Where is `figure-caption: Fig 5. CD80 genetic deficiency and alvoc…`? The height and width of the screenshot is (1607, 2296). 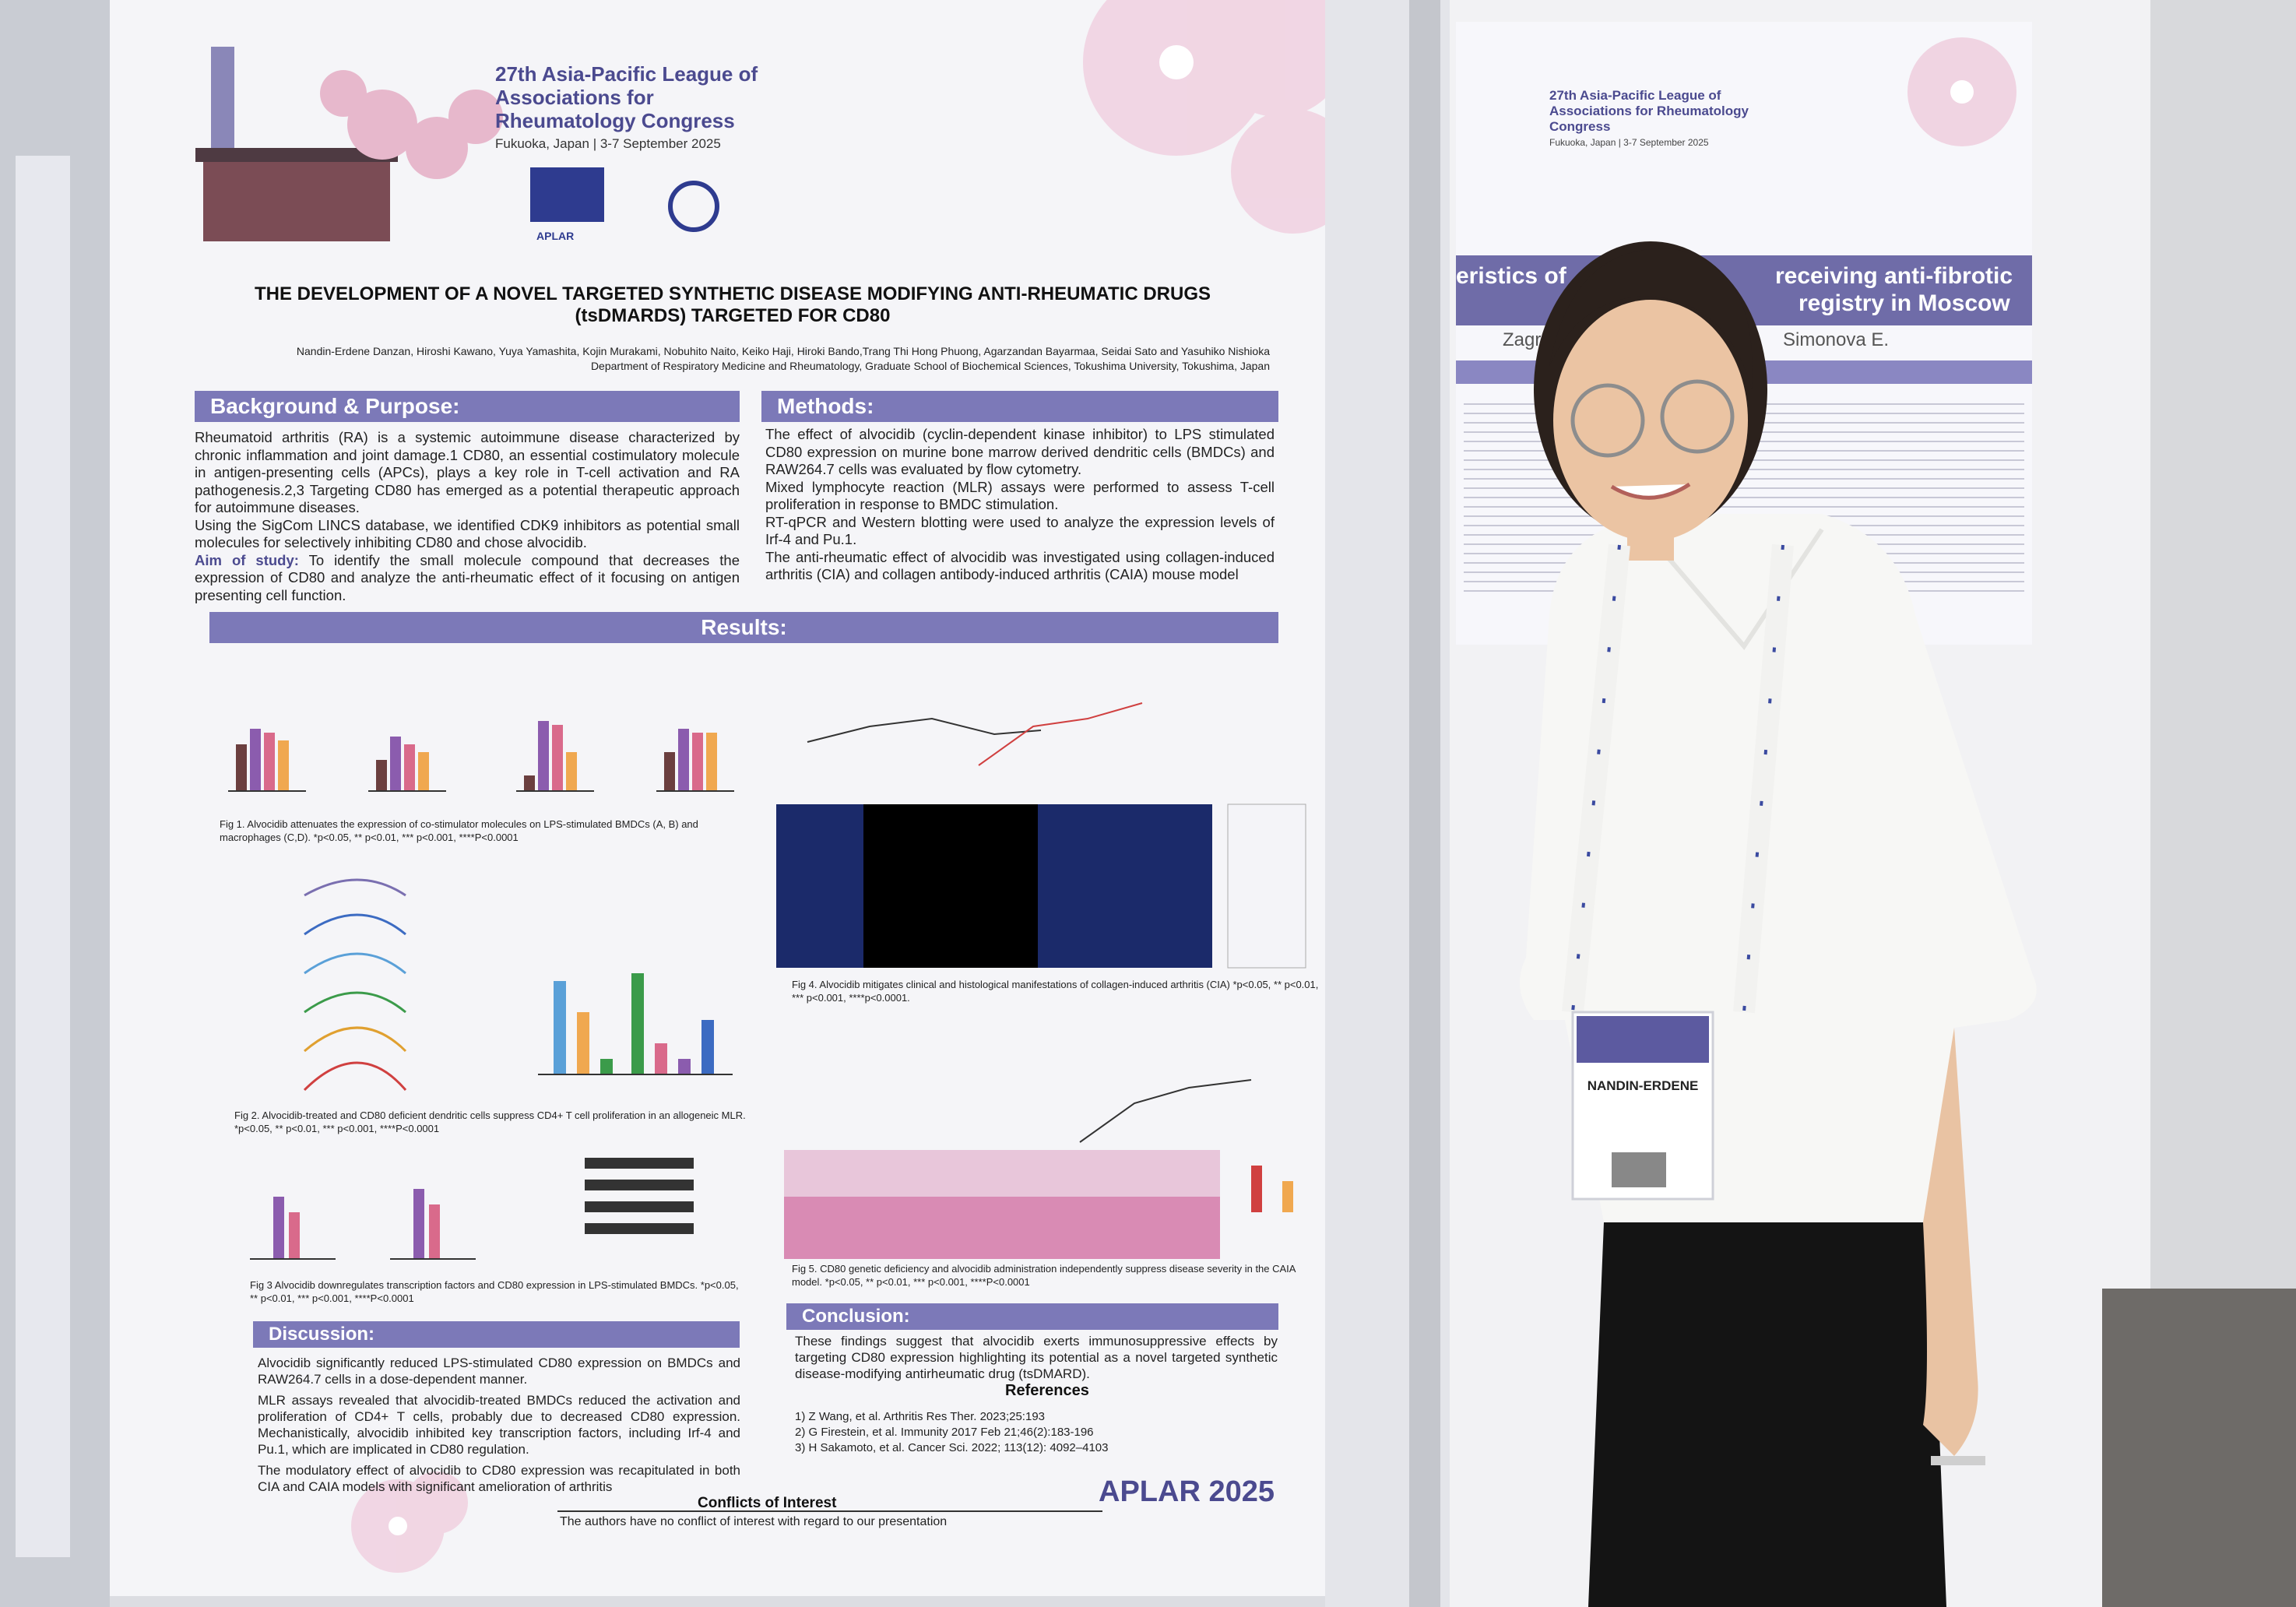
figure-caption: Fig 5. CD80 genetic deficiency and alvoc… is located at coordinates (1044, 1276).